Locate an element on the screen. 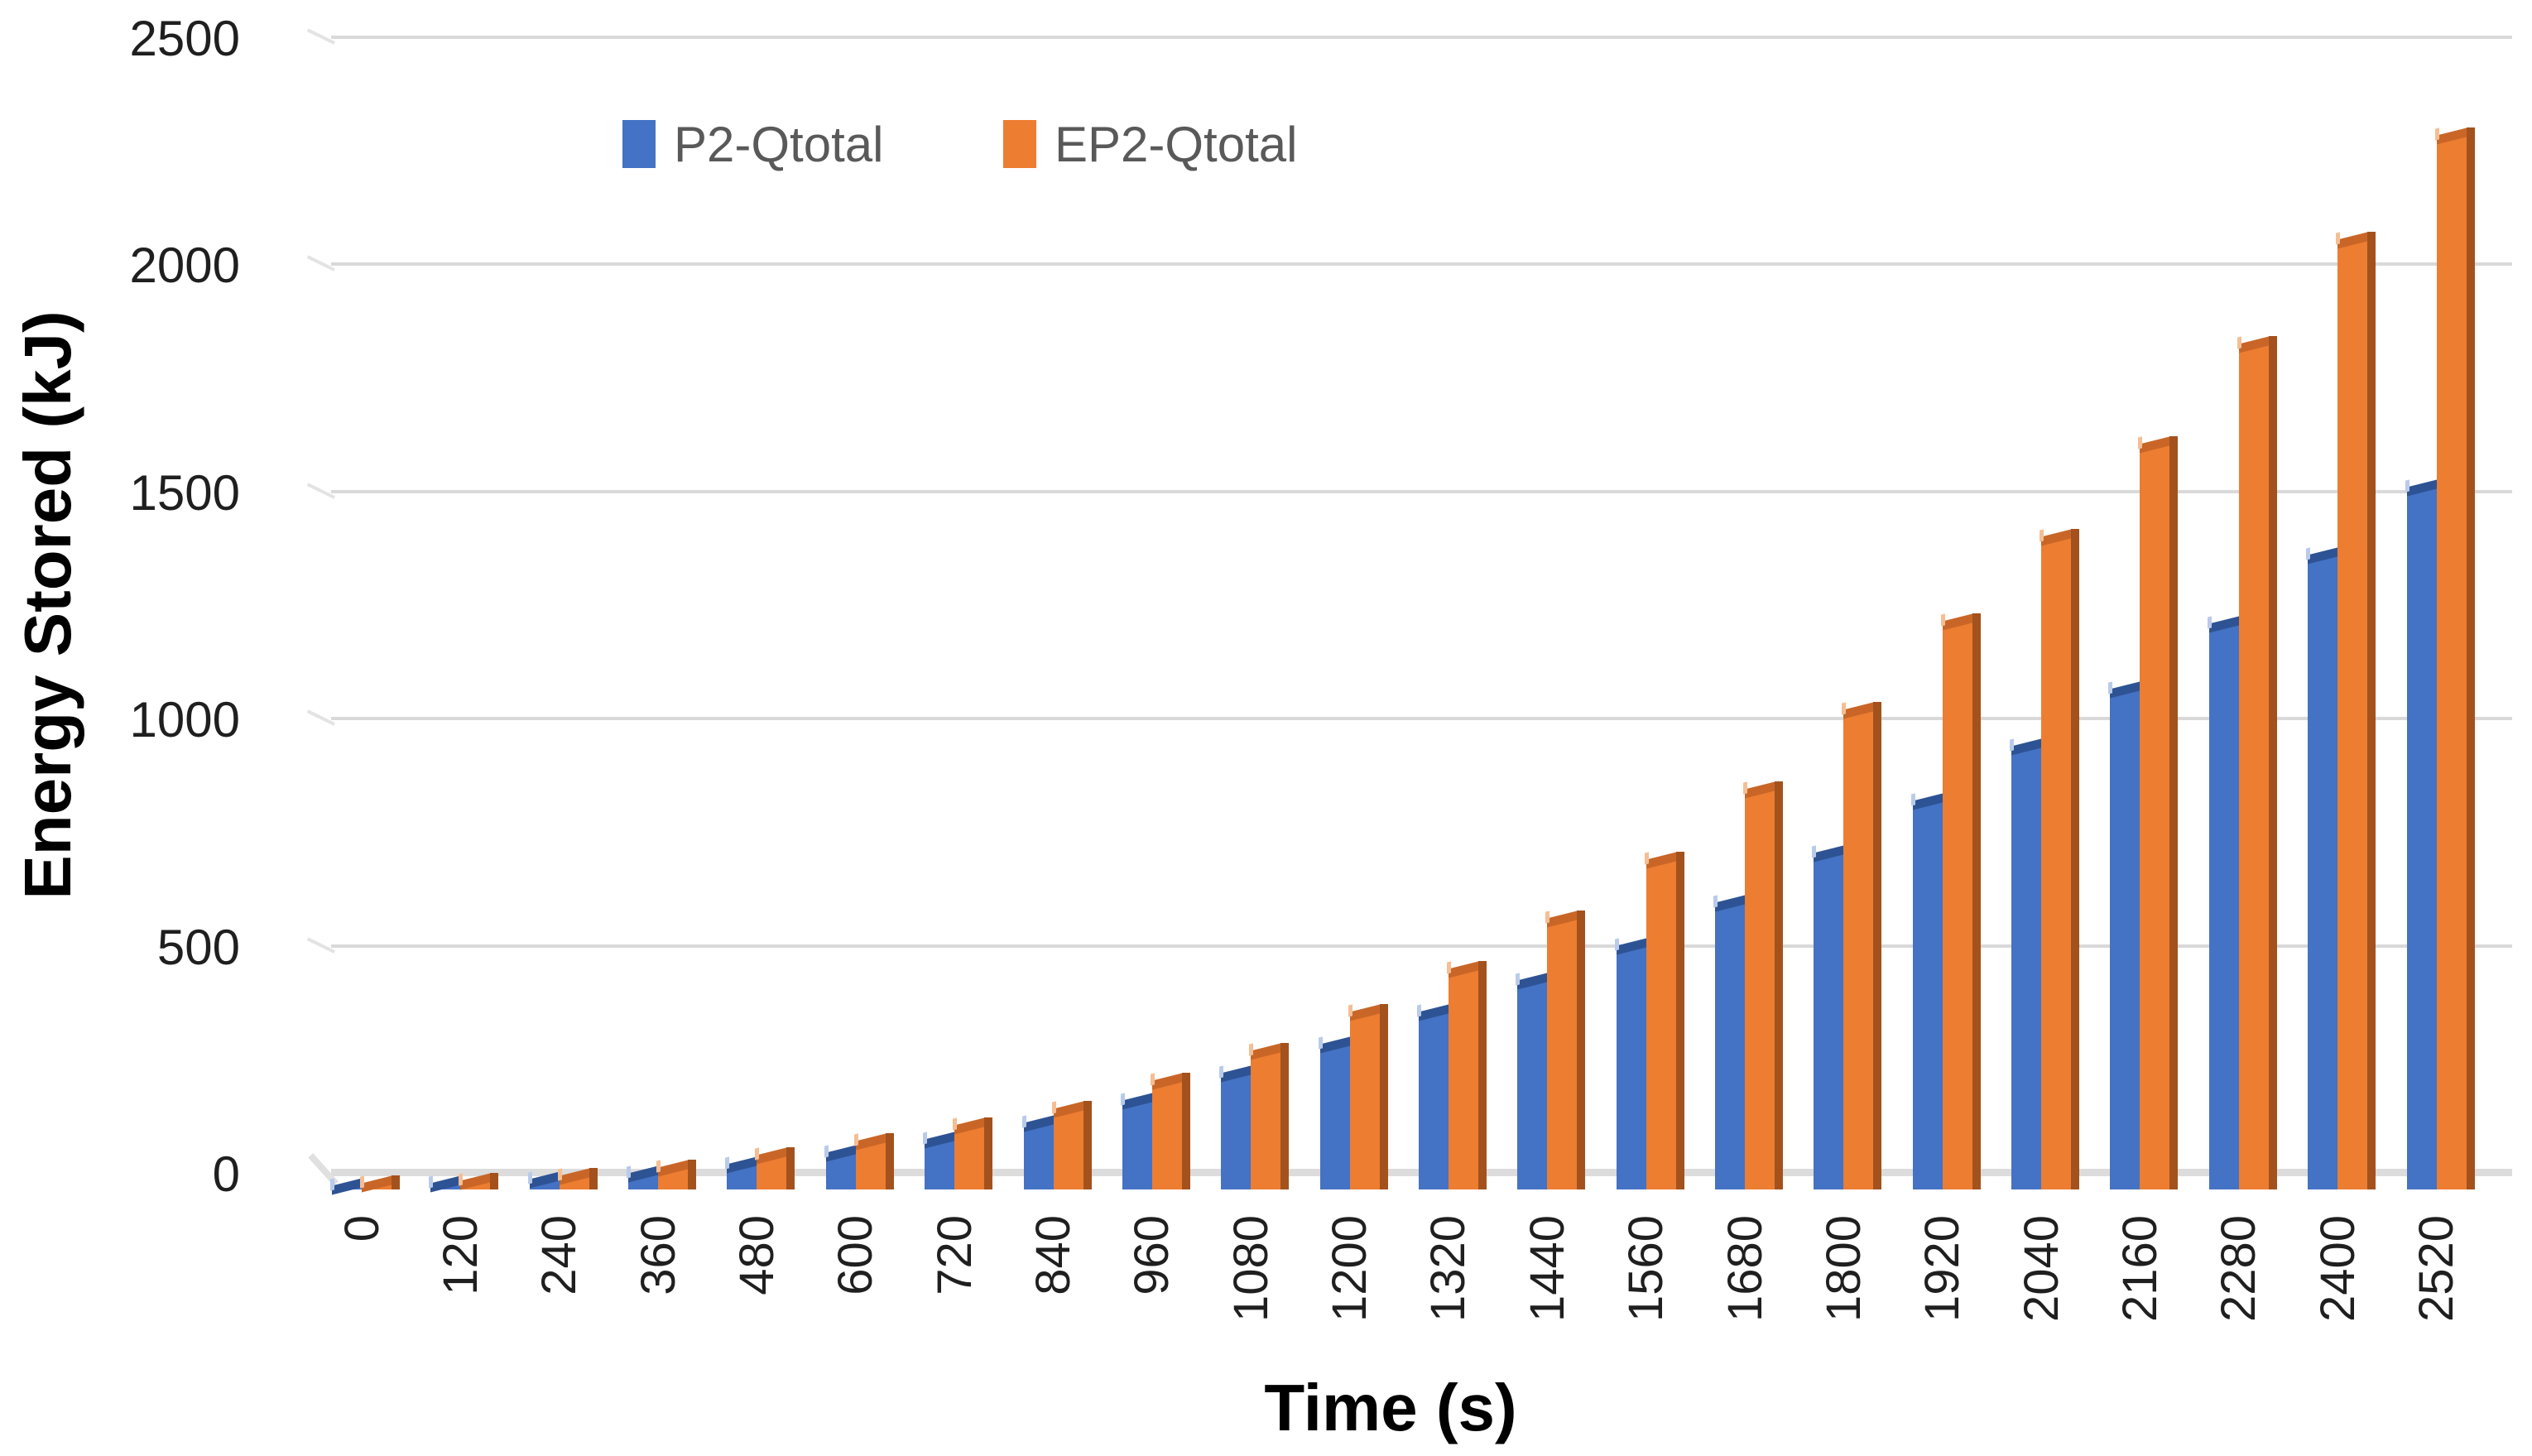  y-tick-label: 2000 is located at coordinates (184, 266).